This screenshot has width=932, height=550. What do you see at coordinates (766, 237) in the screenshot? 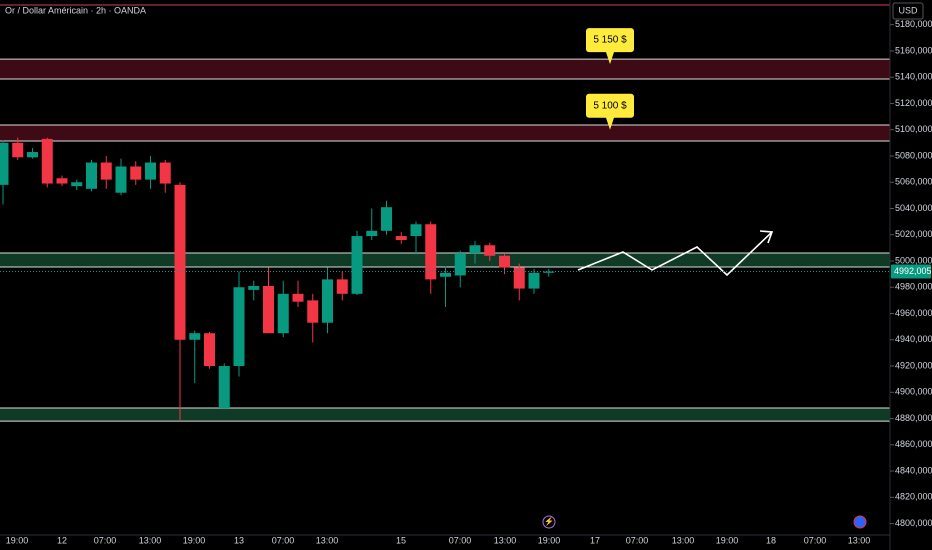
I see `projection-arrowhead` at bounding box center [766, 237].